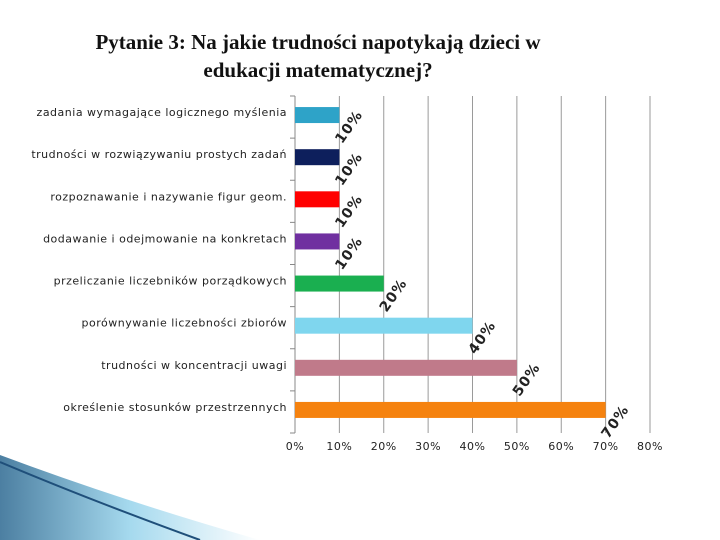  What do you see at coordinates (473, 446) in the screenshot?
I see `x-tick-label: 40%` at bounding box center [473, 446].